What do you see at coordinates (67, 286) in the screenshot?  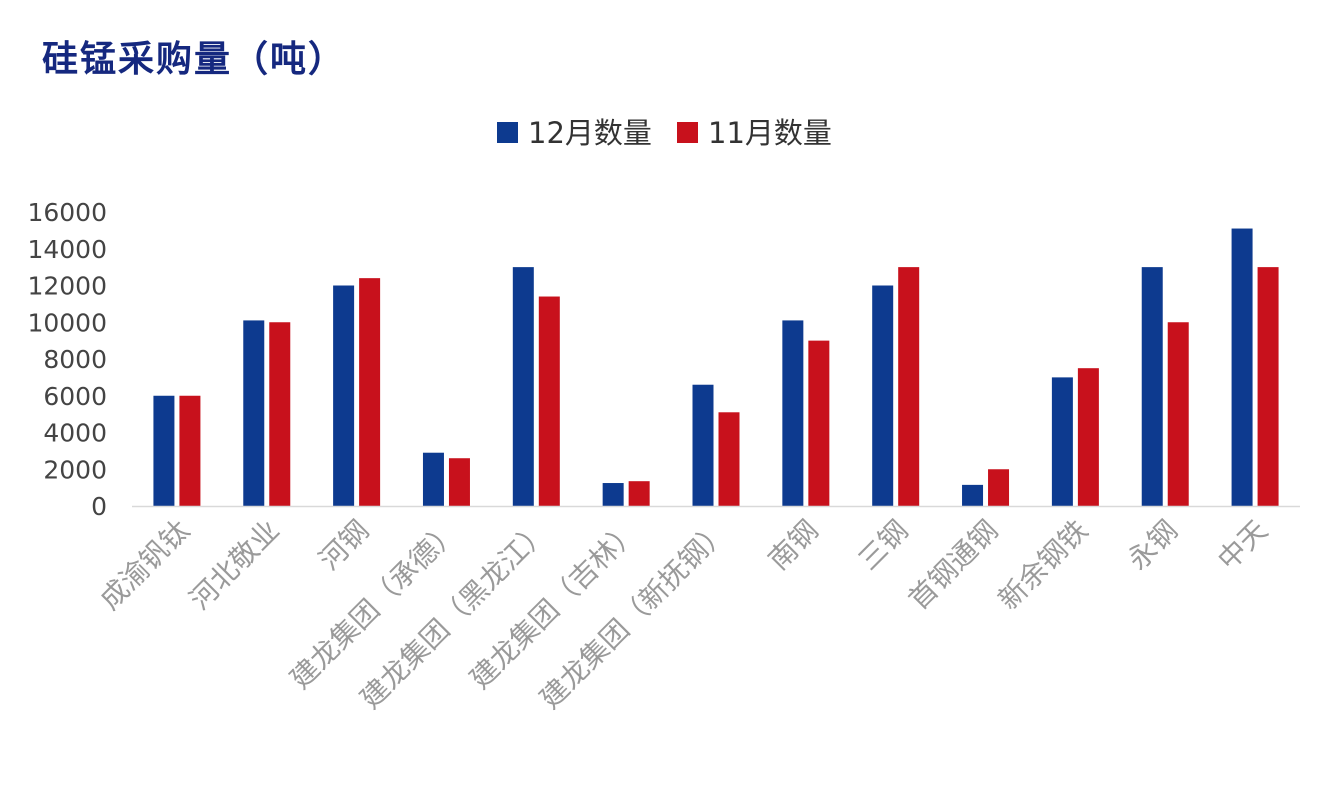 I see `y-tick-label: 12000` at bounding box center [67, 286].